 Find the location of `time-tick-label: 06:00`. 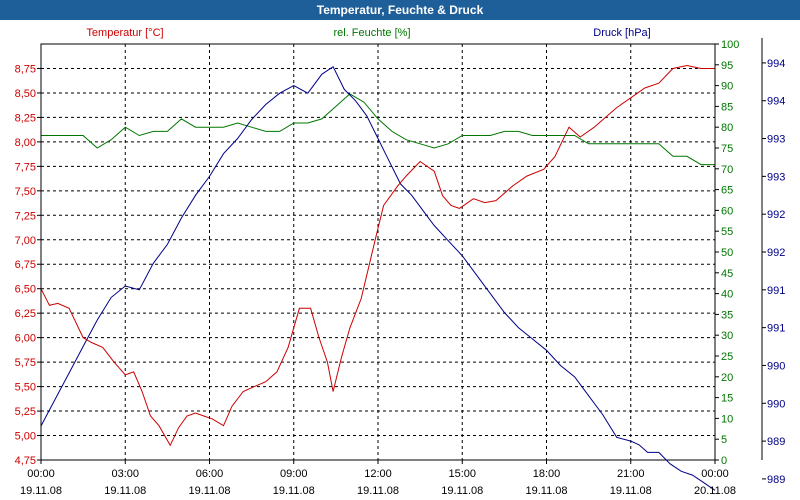

time-tick-label: 06:00 is located at coordinates (210, 474).